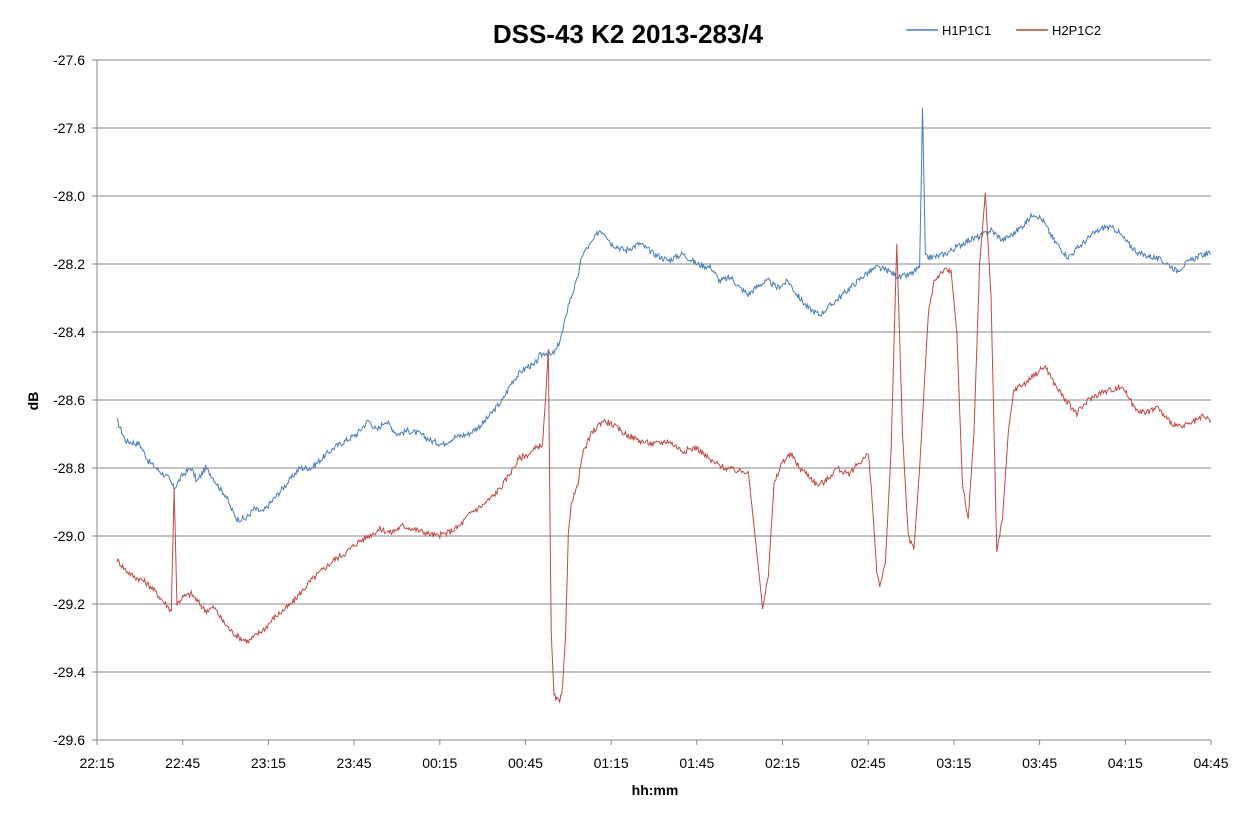 This screenshot has width=1251, height=821. What do you see at coordinates (655, 790) in the screenshot?
I see `x-axis-label: hh:mm` at bounding box center [655, 790].